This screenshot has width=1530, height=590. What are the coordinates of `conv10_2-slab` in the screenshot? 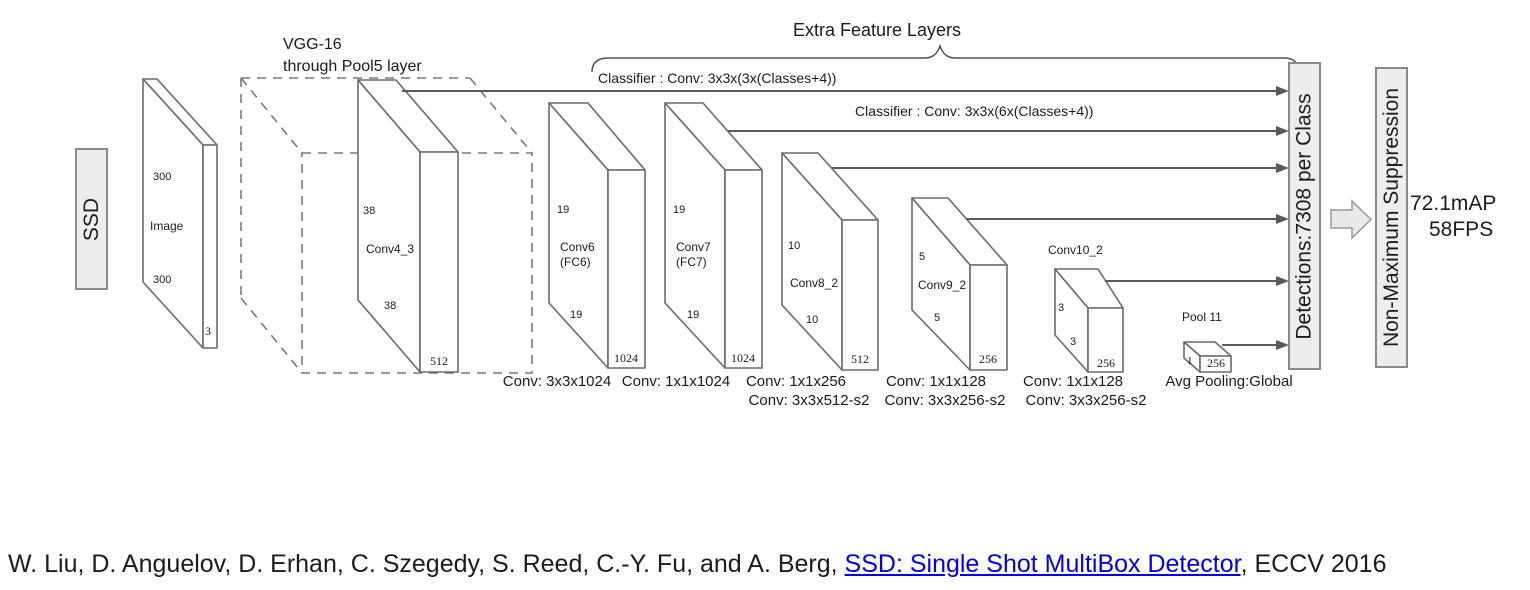 It's located at (1089, 320).